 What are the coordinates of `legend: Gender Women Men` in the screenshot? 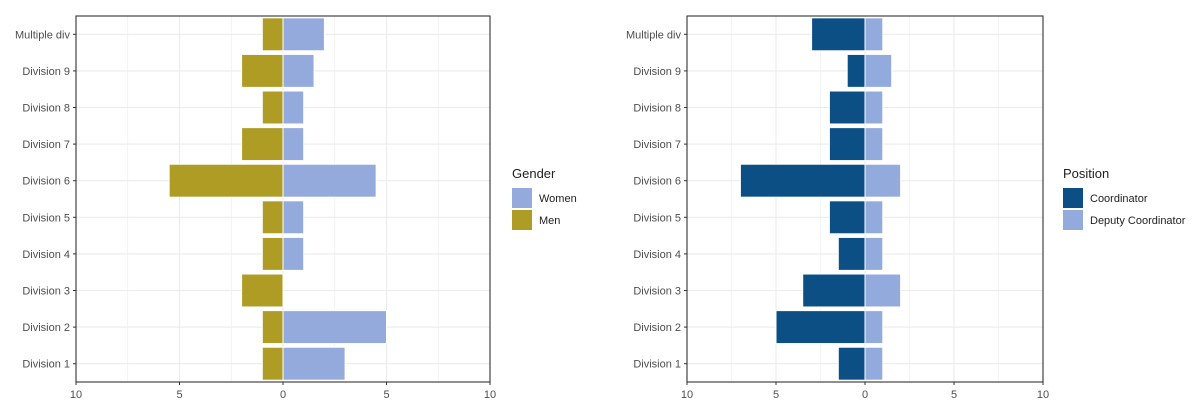 It's located at (544, 198).